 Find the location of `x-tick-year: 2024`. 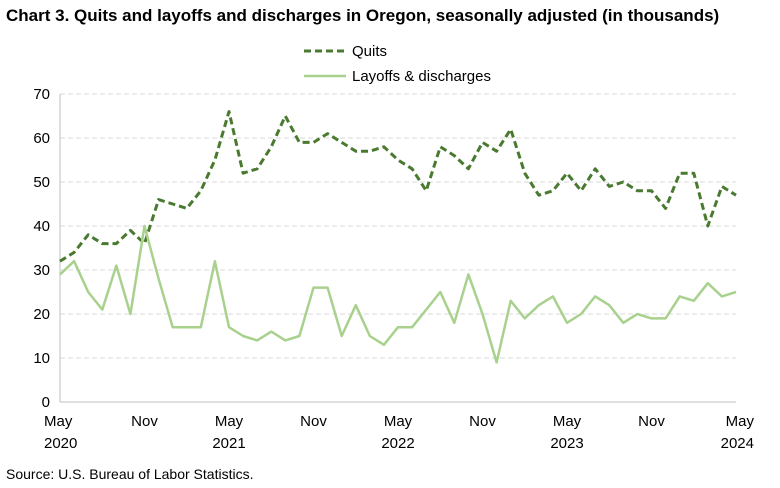

x-tick-year: 2024 is located at coordinates (737, 443).